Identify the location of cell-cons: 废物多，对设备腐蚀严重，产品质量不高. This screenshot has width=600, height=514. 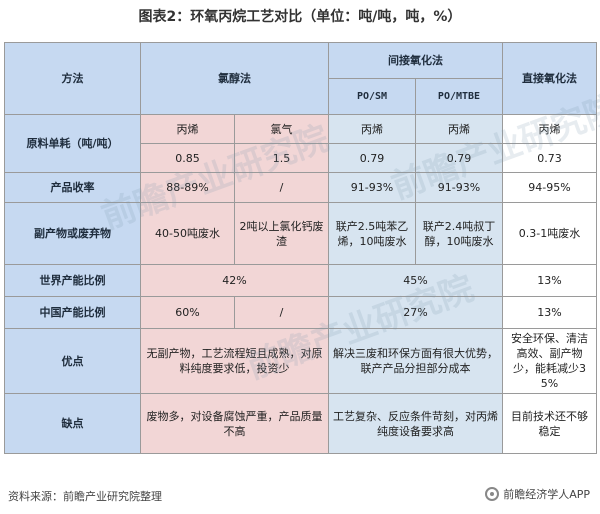
(234, 423).